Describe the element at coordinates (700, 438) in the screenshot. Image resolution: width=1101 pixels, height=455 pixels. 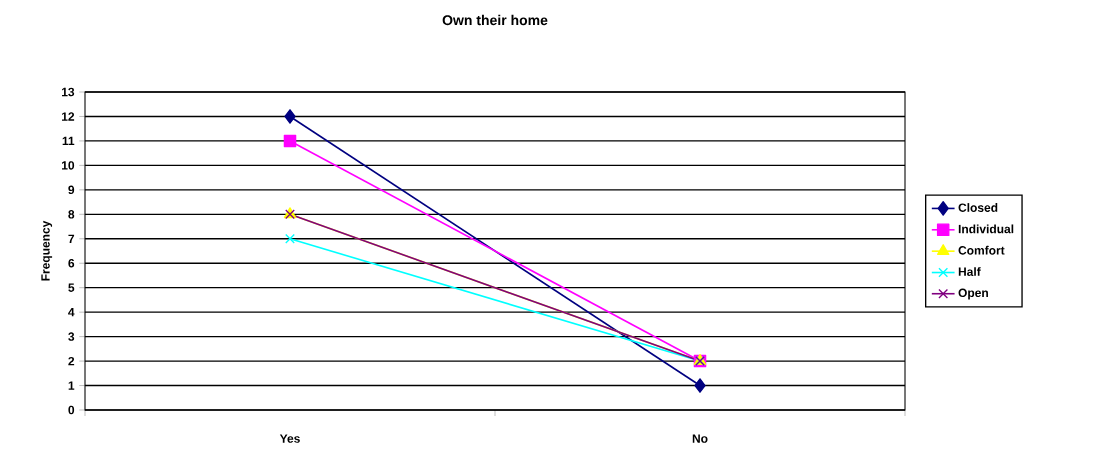
I see `x-tick-label: No` at that location.